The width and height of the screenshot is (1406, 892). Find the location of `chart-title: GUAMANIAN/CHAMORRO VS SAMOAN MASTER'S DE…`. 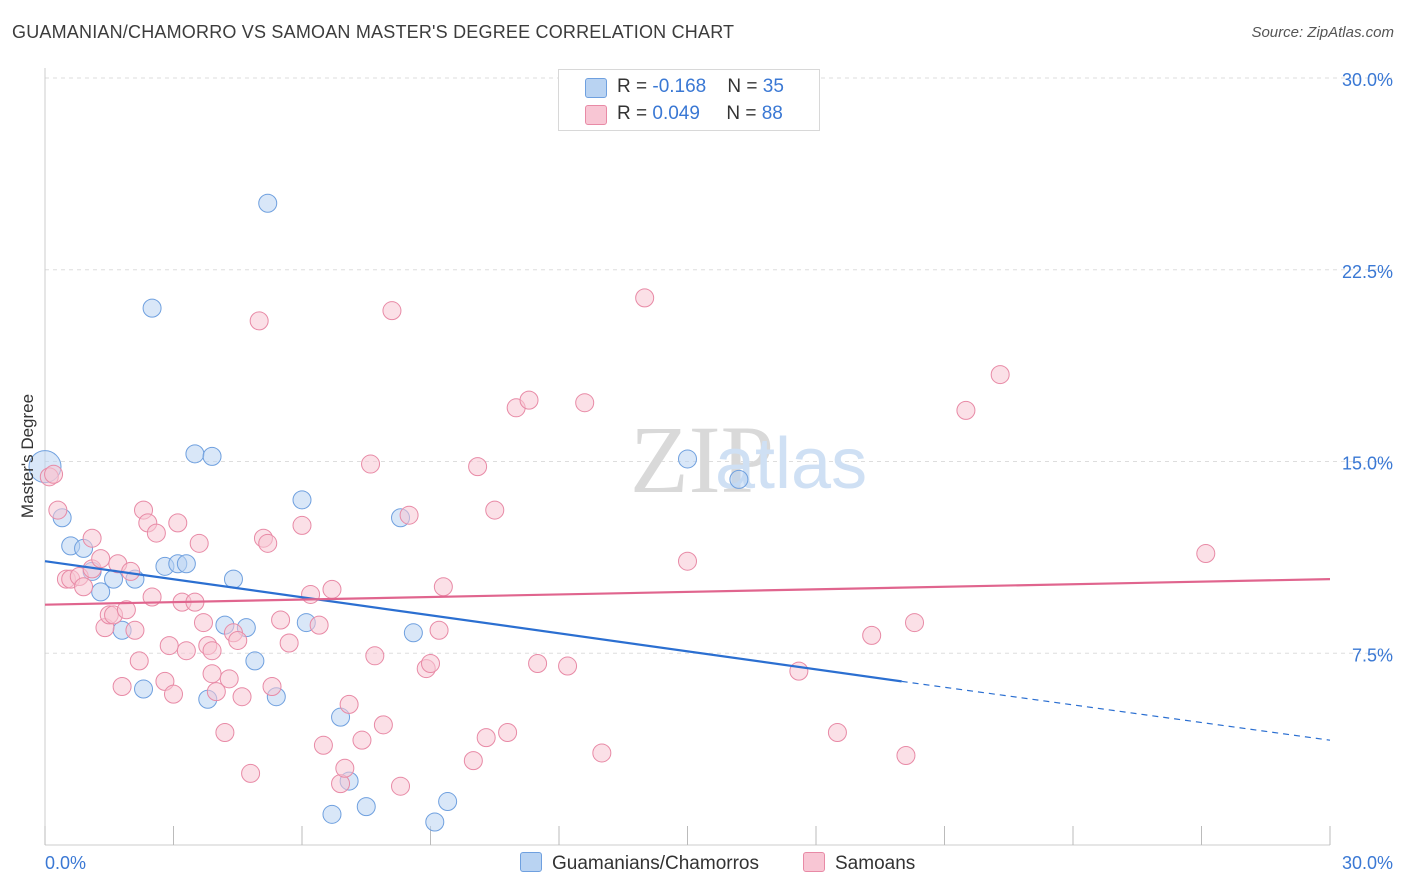

chart-title: GUAMANIAN/CHAMORRO VS SAMOAN MASTER'S DE… is located at coordinates (373, 32).